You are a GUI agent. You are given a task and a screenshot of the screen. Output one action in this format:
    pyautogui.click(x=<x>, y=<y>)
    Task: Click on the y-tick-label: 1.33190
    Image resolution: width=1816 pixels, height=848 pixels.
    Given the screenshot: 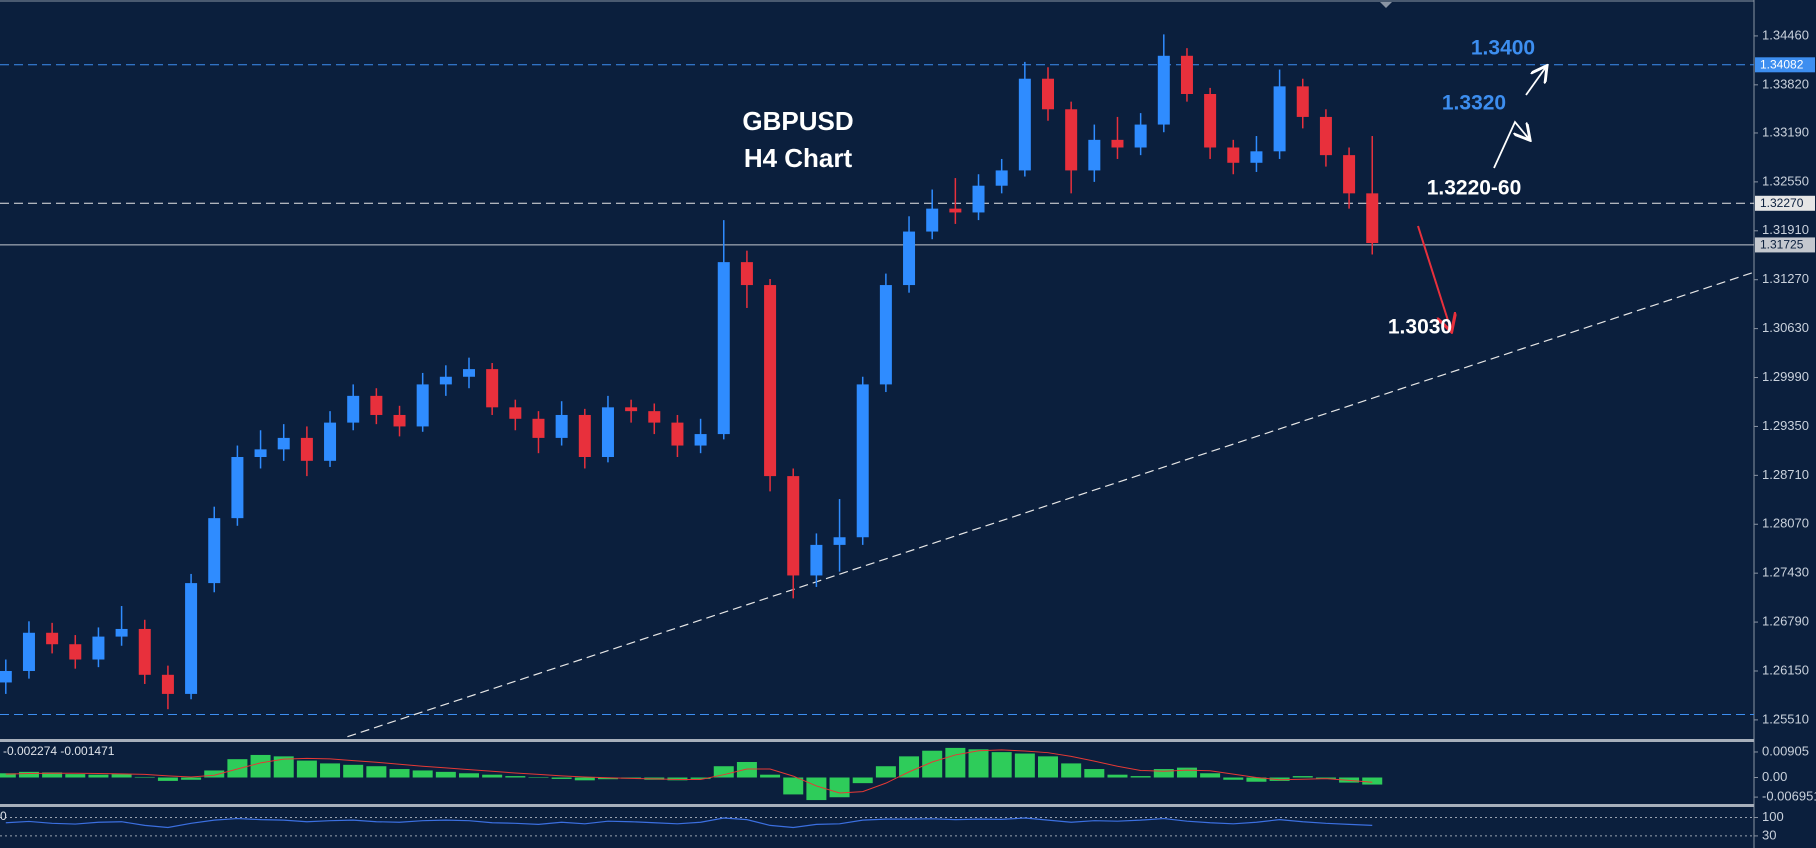 What is the action you would take?
    pyautogui.click(x=1785, y=131)
    